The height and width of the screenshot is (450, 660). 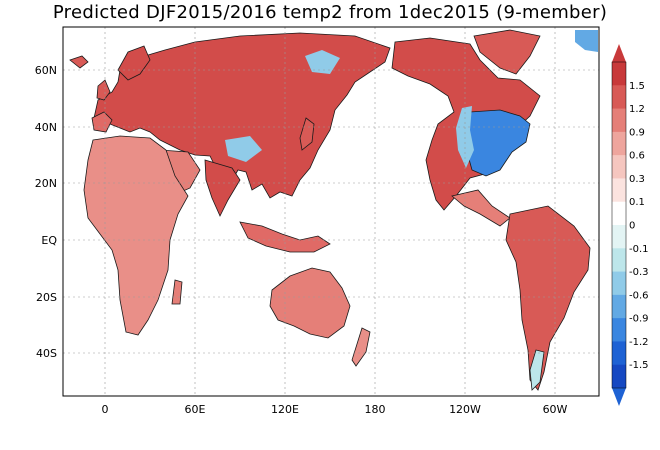 What do you see at coordinates (637, 156) in the screenshot?
I see `colorbar-tick-label: 0.6` at bounding box center [637, 156].